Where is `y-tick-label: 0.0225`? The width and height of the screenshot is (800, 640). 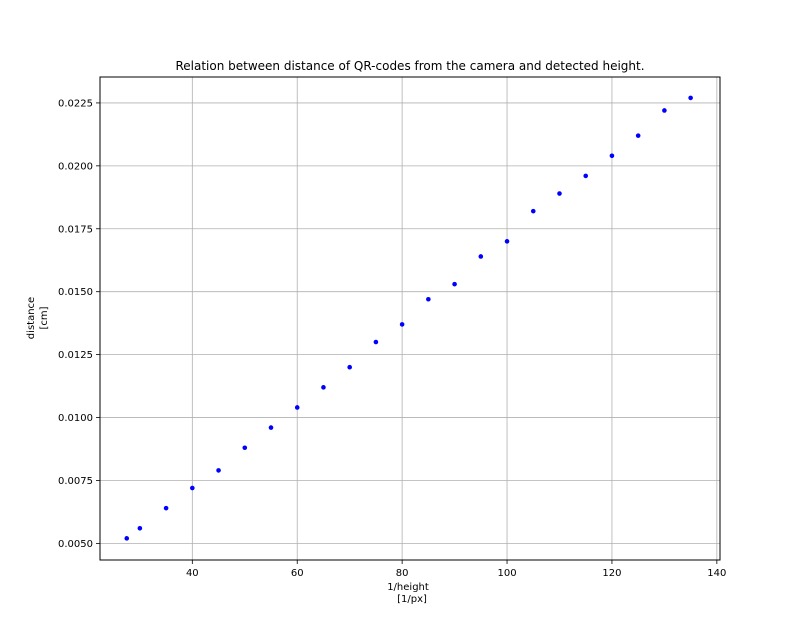 y-tick-label: 0.0225 is located at coordinates (75, 103).